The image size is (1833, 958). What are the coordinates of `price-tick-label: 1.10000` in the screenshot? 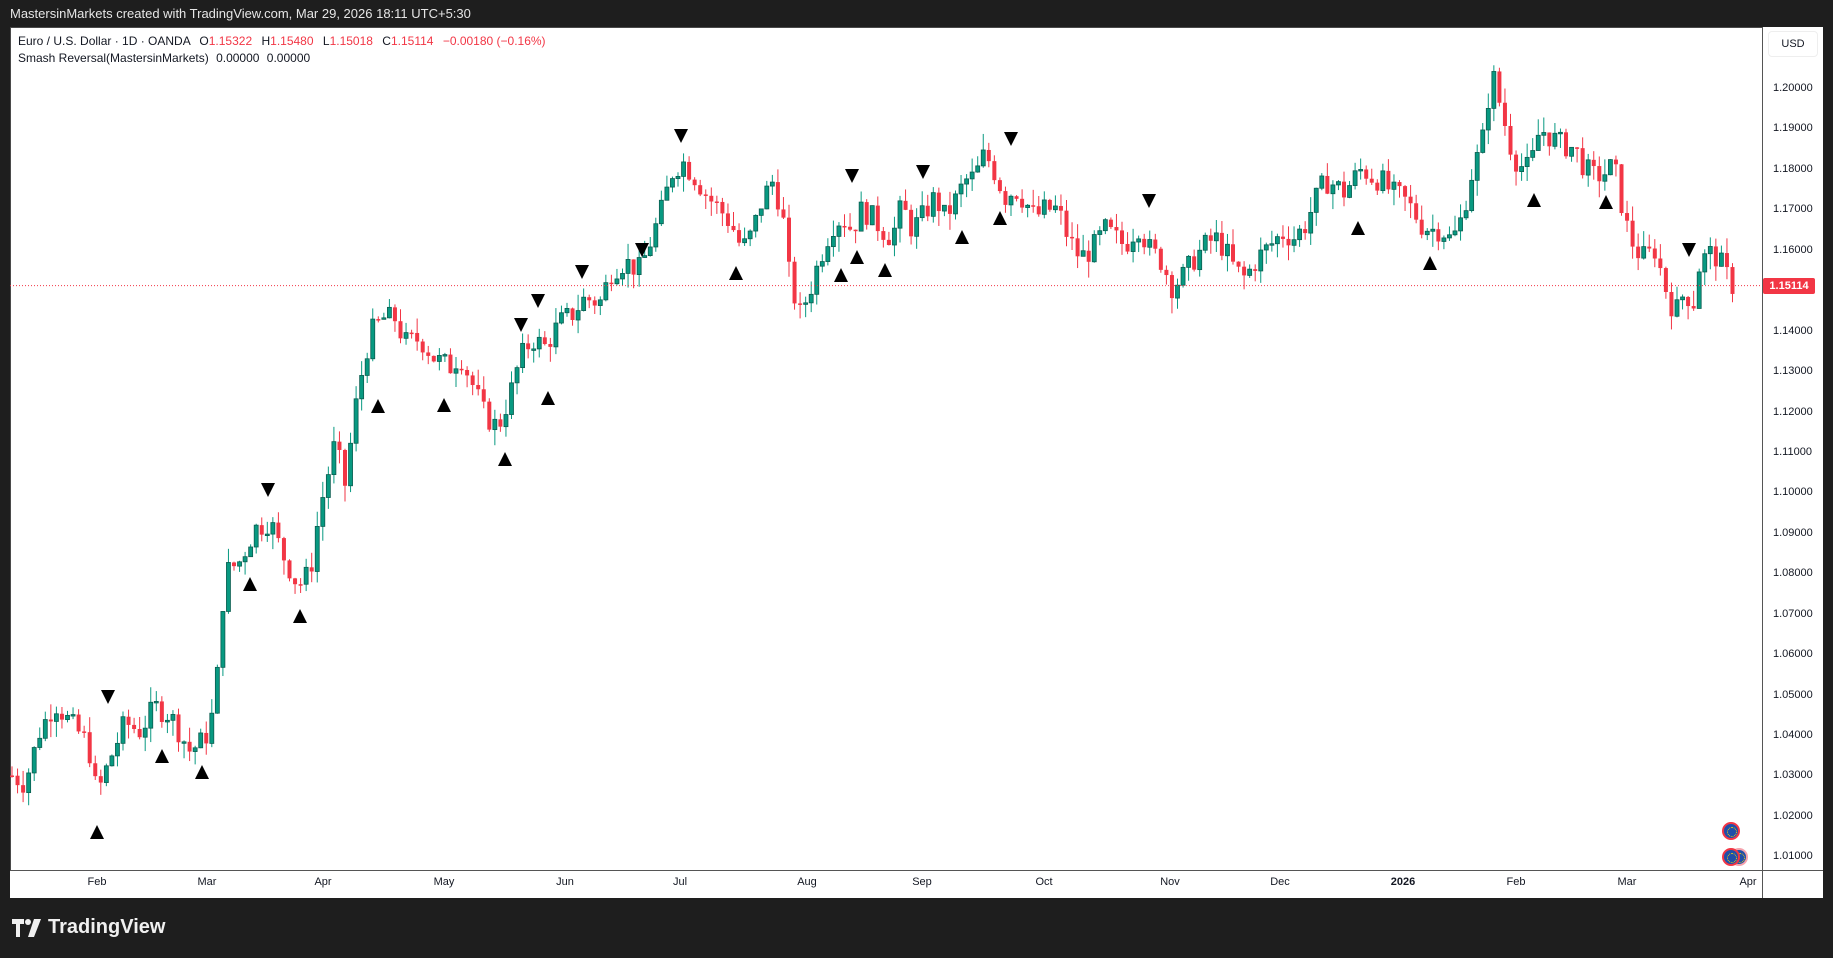 It's located at (1793, 492).